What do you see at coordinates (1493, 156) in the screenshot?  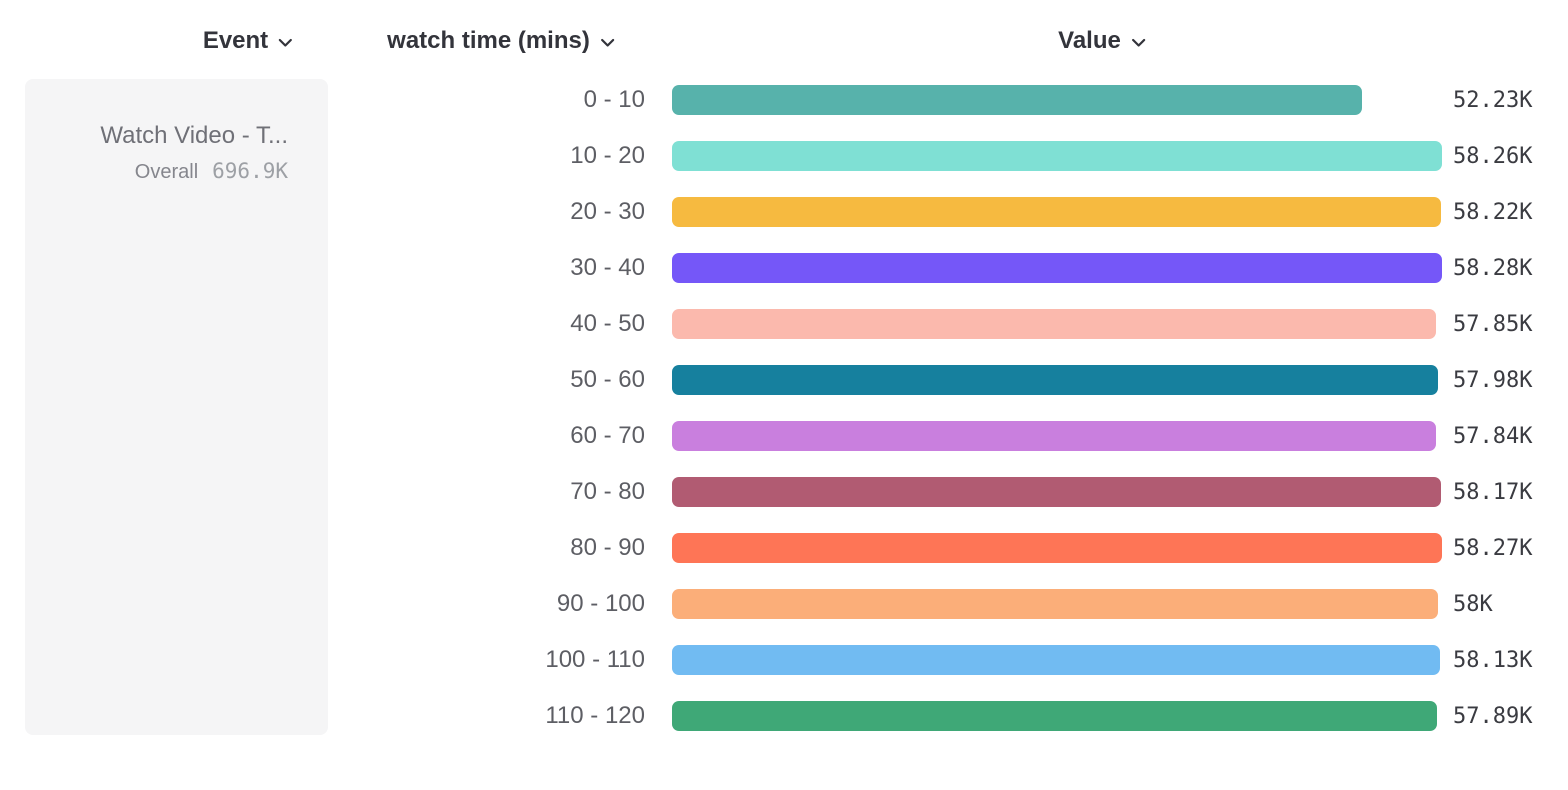 I see `value-label: 58.26K` at bounding box center [1493, 156].